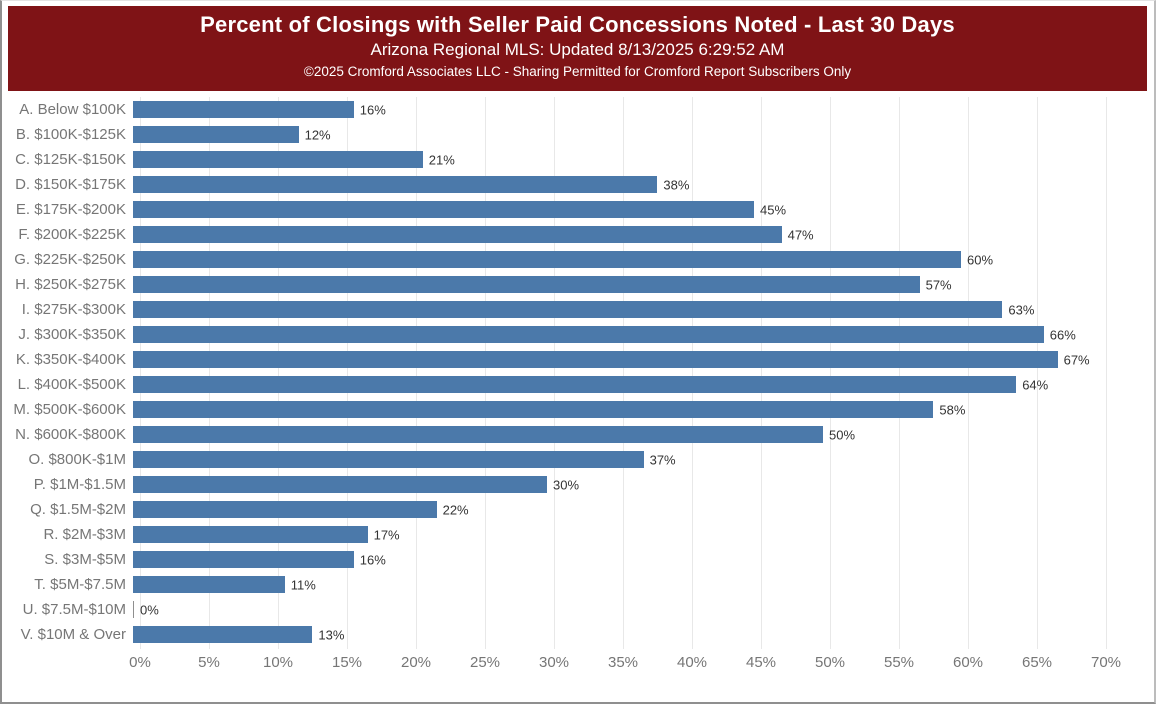 This screenshot has width=1156, height=704. I want to click on plot-area: 38%, so click(643, 184).